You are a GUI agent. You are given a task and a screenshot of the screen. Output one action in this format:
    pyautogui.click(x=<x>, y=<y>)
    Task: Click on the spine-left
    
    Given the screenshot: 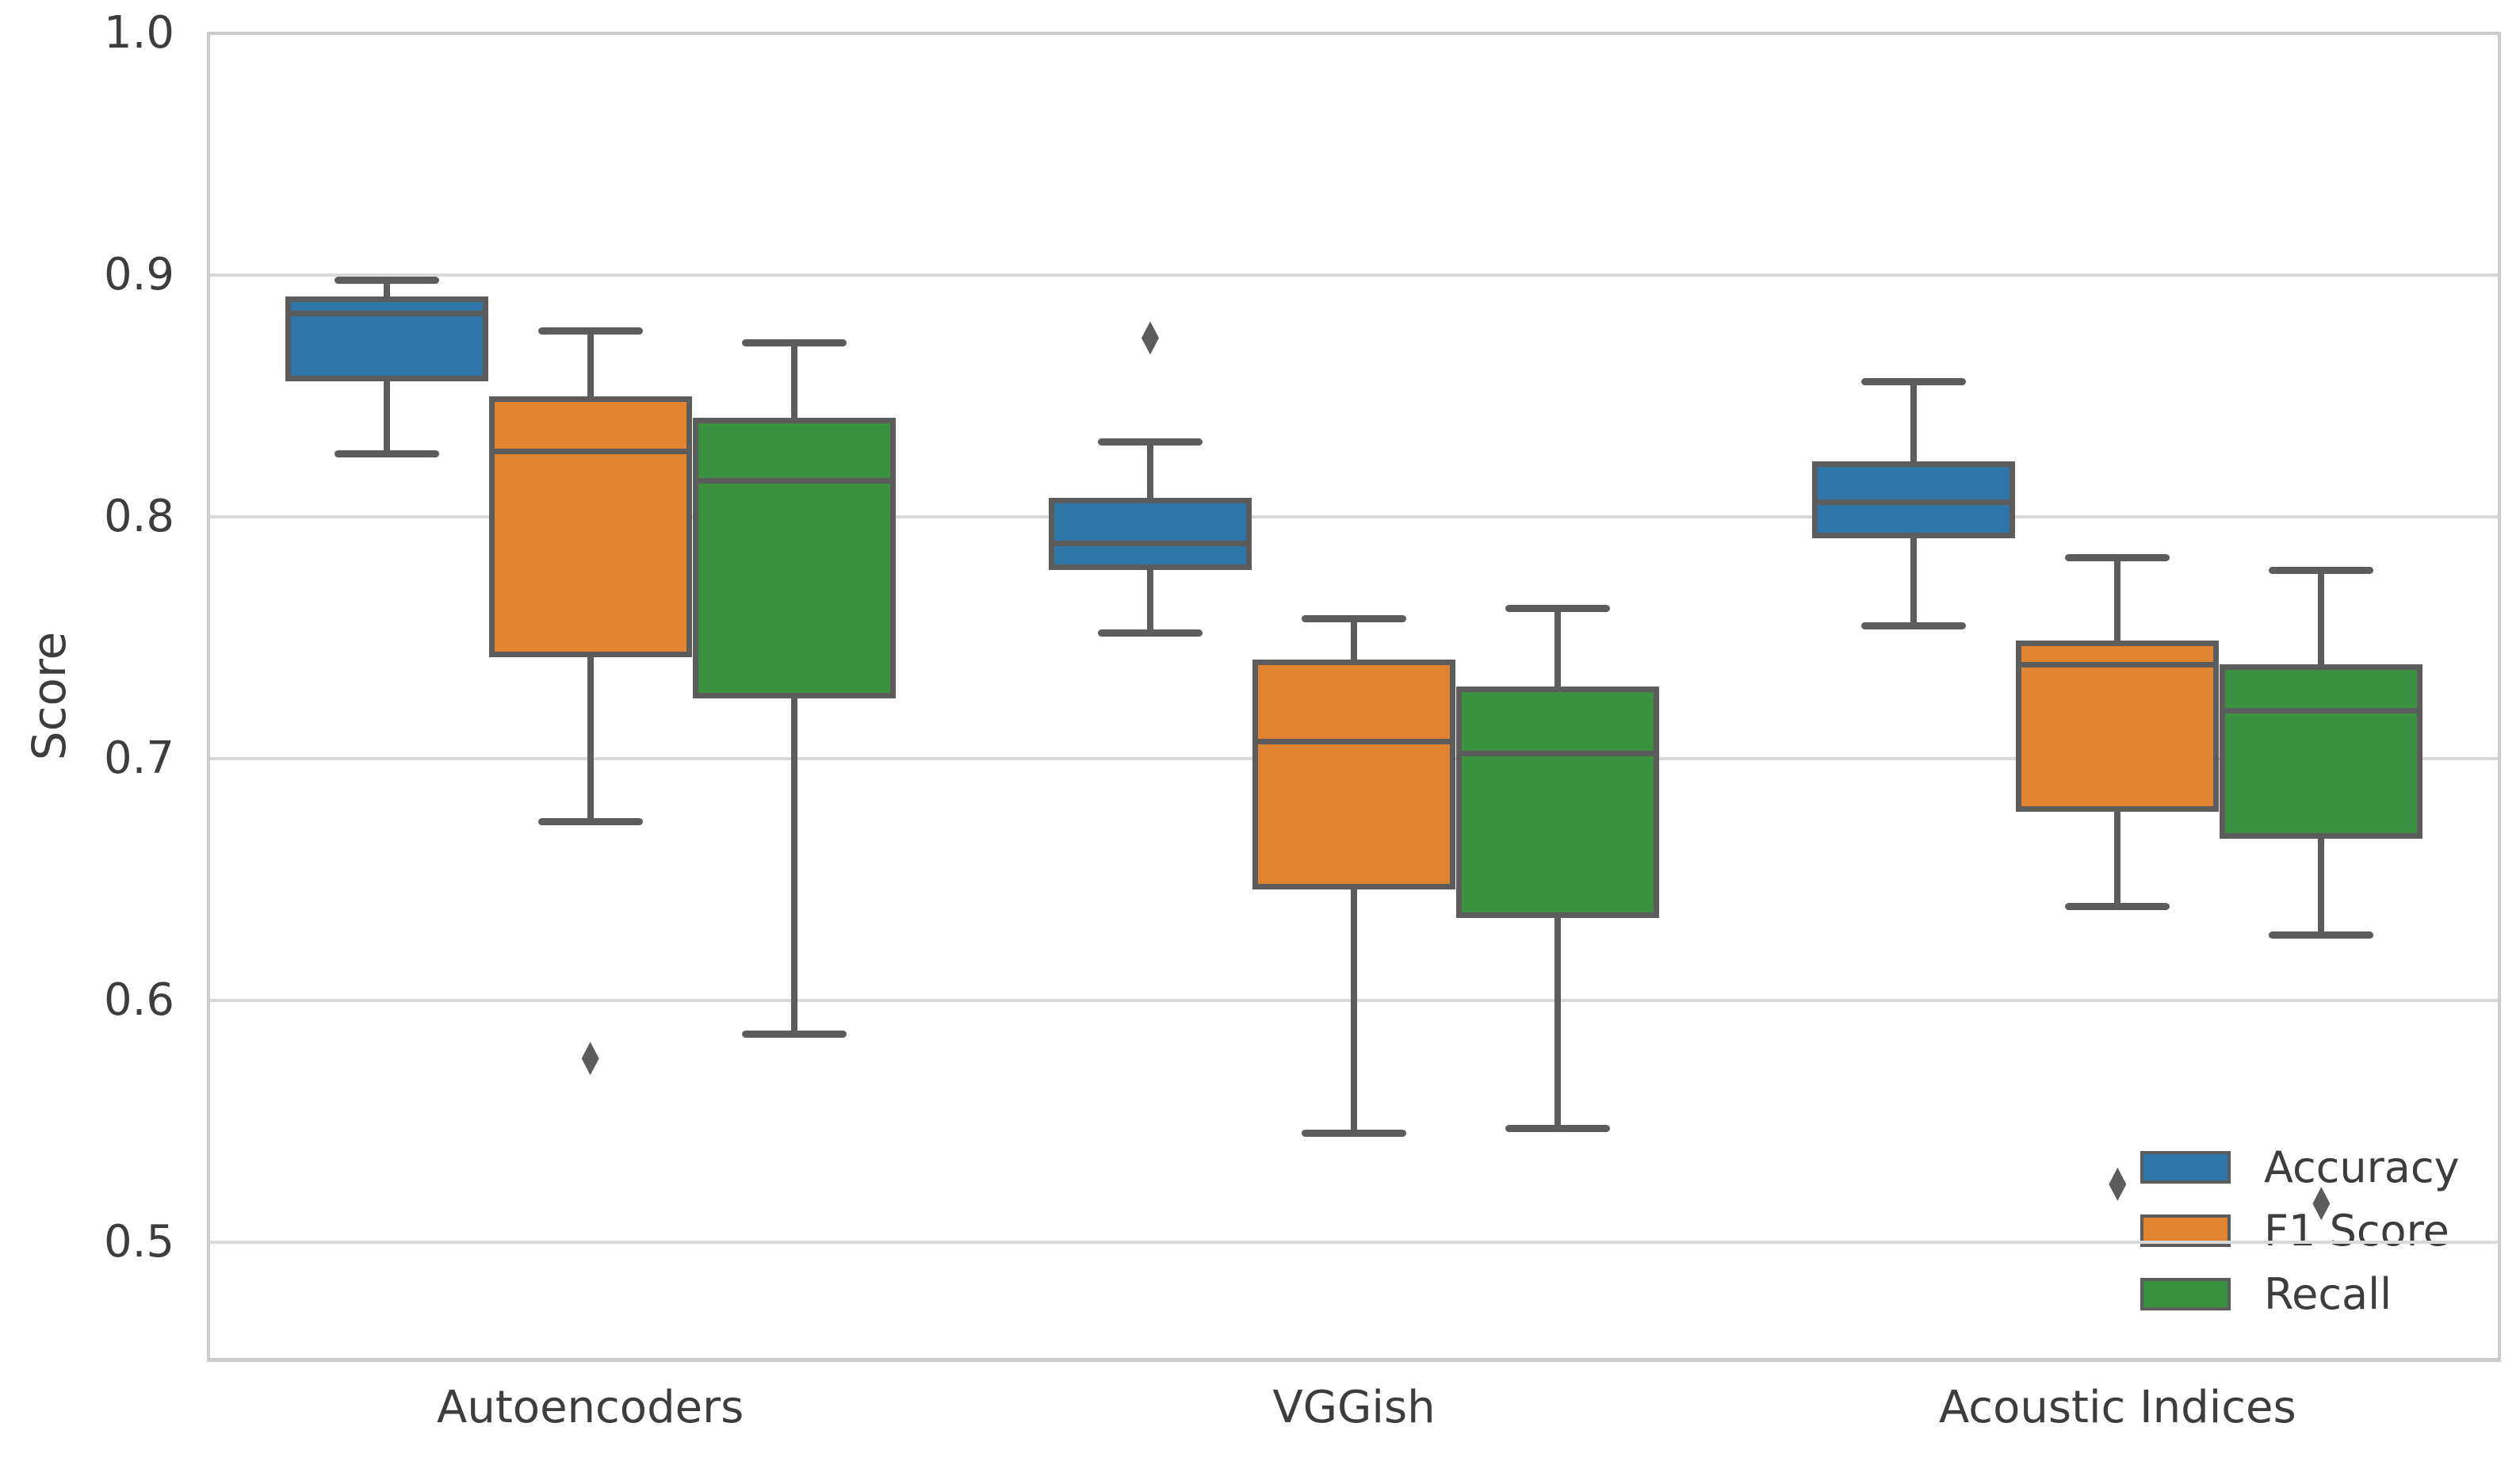 What is the action you would take?
    pyautogui.click(x=208, y=696)
    